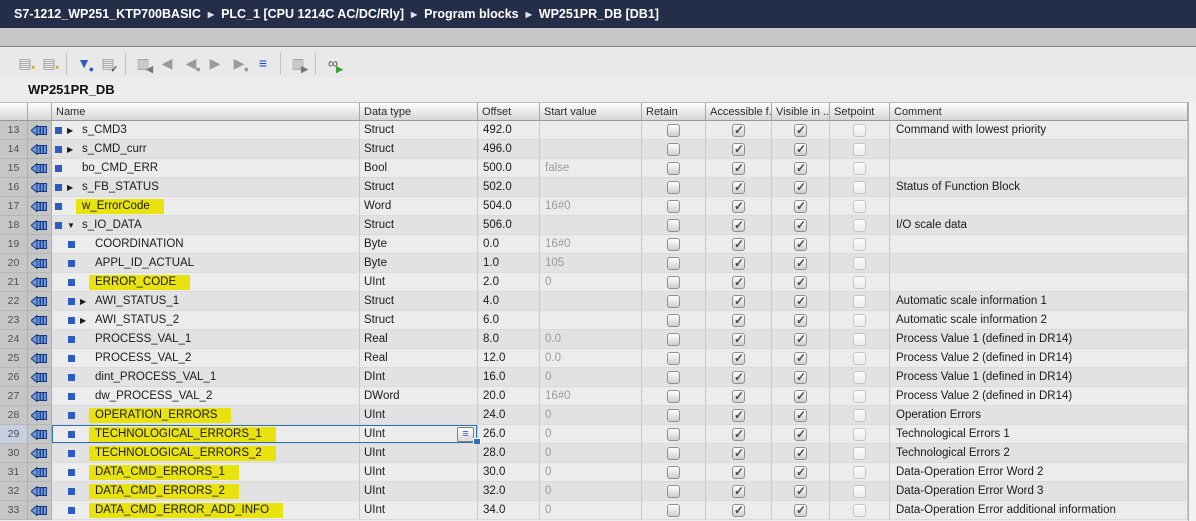  I want to click on row-number: 30, so click(14, 453).